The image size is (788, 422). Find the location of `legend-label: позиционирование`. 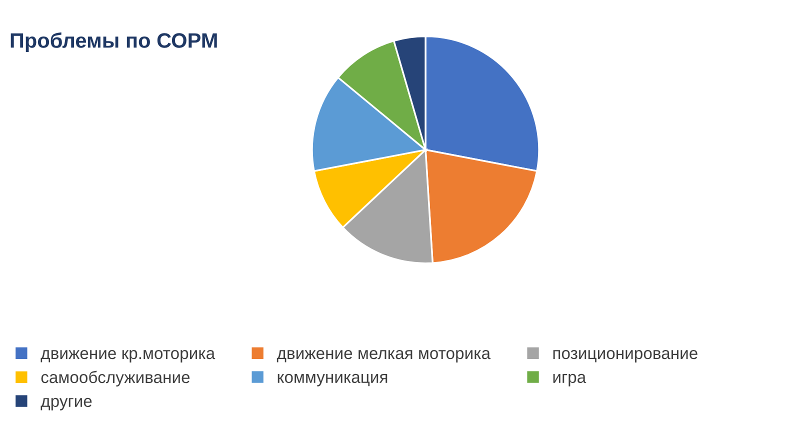

legend-label: позиционирование is located at coordinates (625, 356).